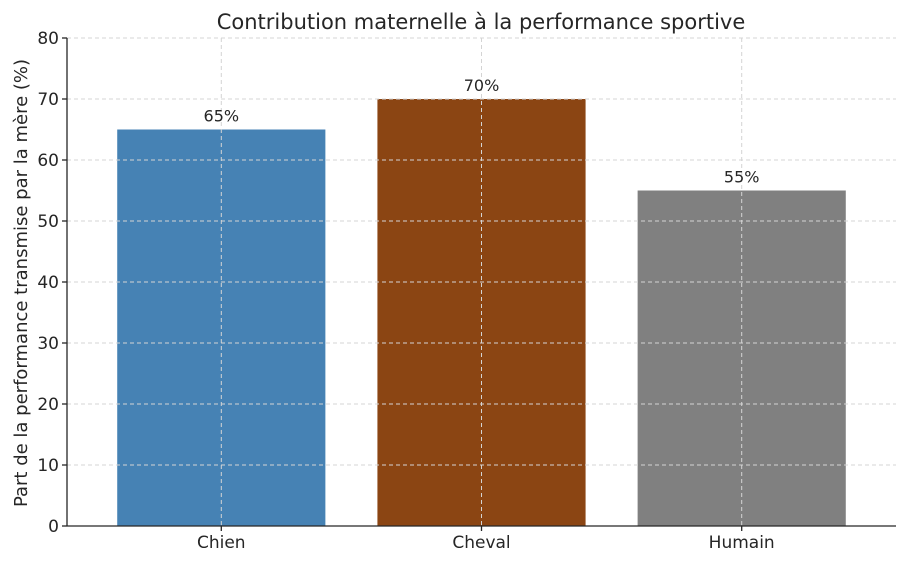 The height and width of the screenshot is (562, 907). I want to click on x-tick-label: Humain, so click(742, 543).